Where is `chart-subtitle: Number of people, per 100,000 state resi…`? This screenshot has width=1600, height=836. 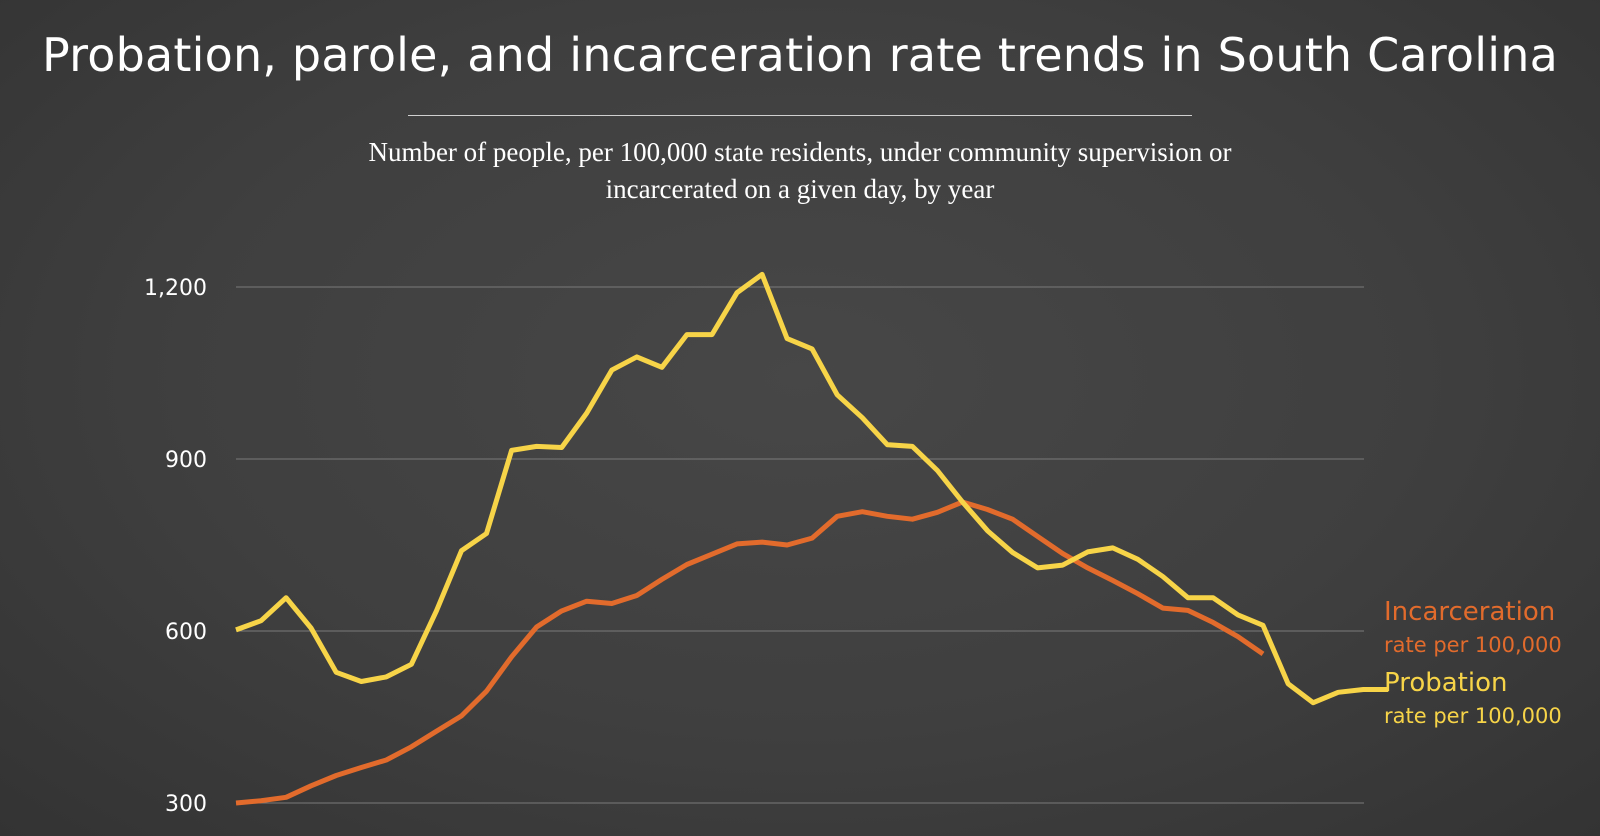
chart-subtitle: Number of people, per 100,000 state resi… is located at coordinates (800, 170).